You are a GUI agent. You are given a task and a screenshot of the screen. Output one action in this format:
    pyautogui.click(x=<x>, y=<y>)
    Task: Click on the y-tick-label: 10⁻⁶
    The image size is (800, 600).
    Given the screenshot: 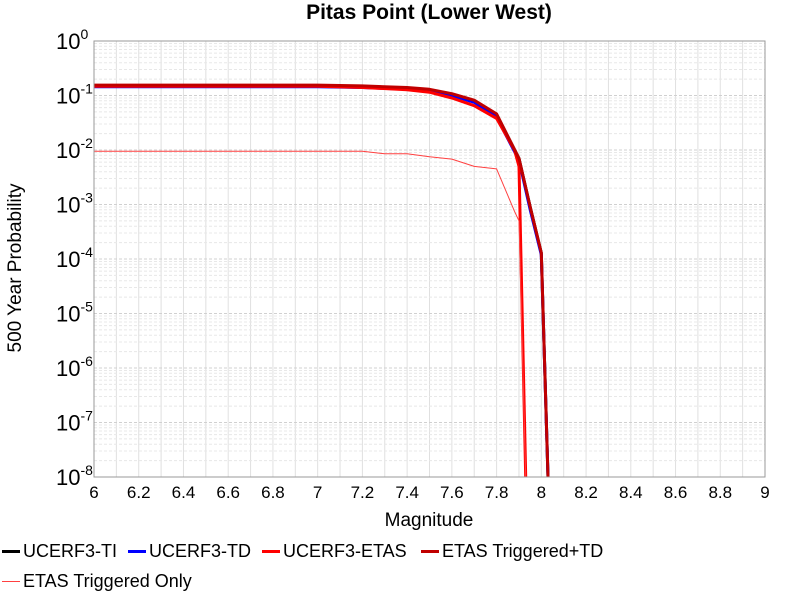 What is the action you would take?
    pyautogui.click(x=74, y=367)
    